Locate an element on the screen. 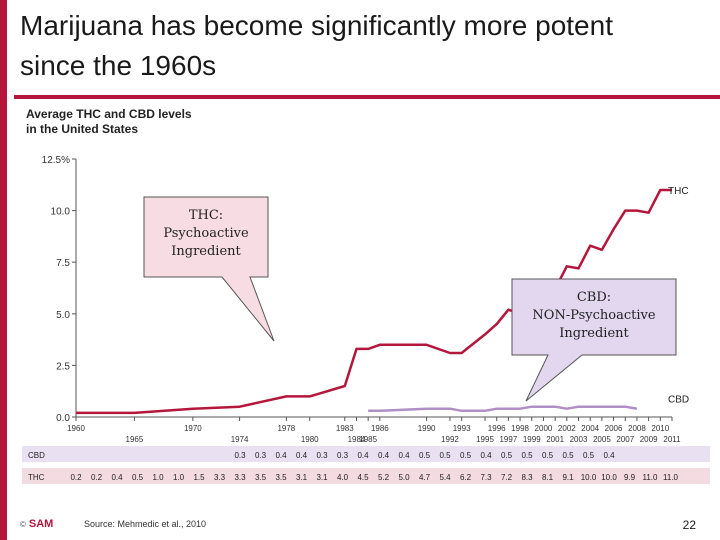 The width and height of the screenshot is (720, 540). x-tick-label-bottom: 2009 is located at coordinates (649, 439).